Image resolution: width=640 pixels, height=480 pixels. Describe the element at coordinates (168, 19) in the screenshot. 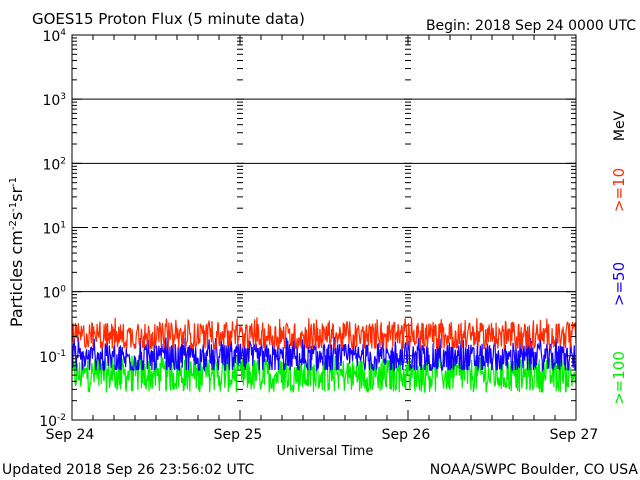

I see `chart-title: GOES15 Proton Flux (5 minute data)` at that location.